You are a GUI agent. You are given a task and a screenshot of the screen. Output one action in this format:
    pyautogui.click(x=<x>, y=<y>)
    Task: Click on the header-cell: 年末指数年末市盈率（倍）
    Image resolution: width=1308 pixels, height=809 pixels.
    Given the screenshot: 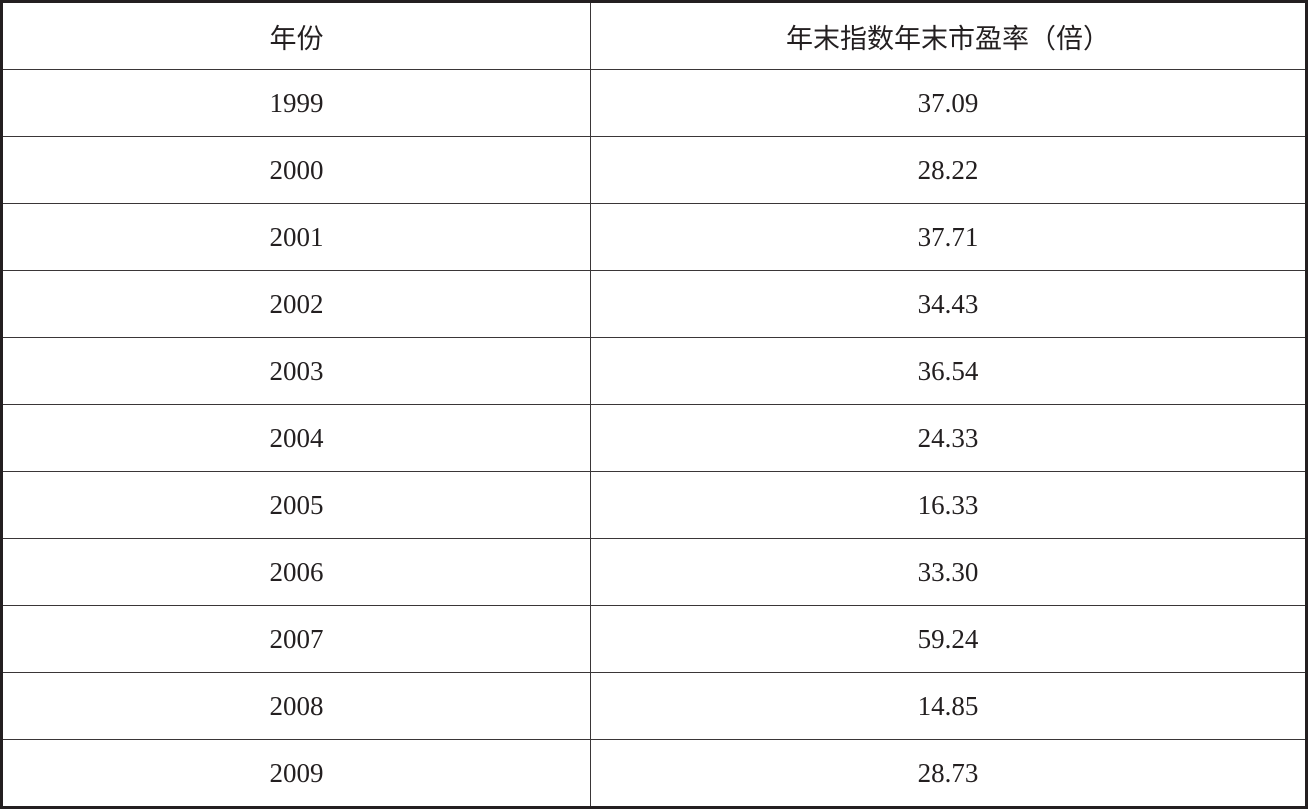 What is the action you would take?
    pyautogui.click(x=948, y=35)
    